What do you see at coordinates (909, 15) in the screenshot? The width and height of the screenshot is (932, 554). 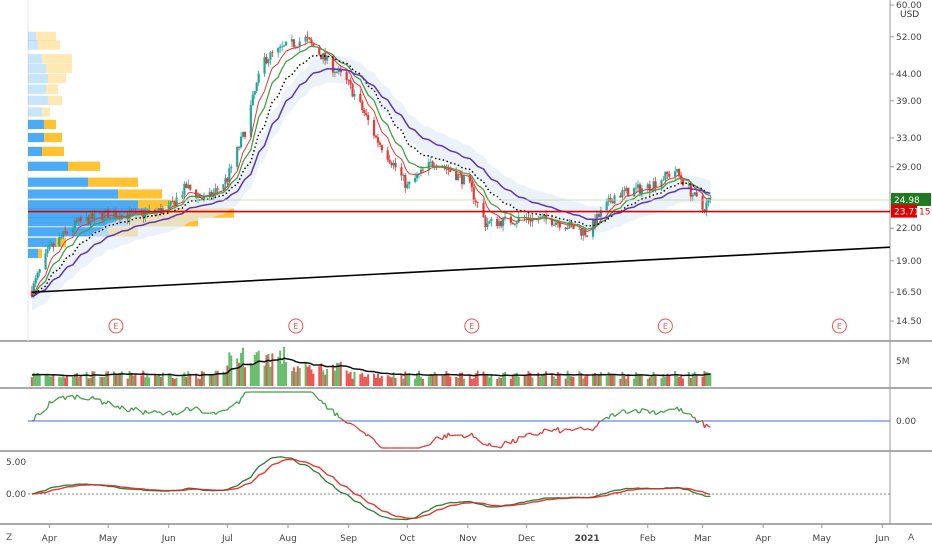 I see `currency-label: USD` at bounding box center [909, 15].